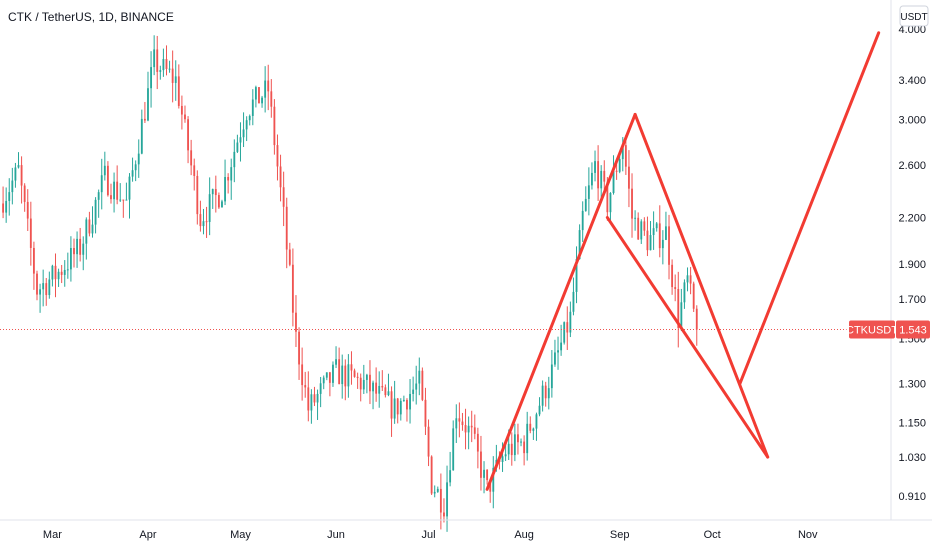 The width and height of the screenshot is (932, 550). I want to click on unit-label: USDT, so click(913, 17).